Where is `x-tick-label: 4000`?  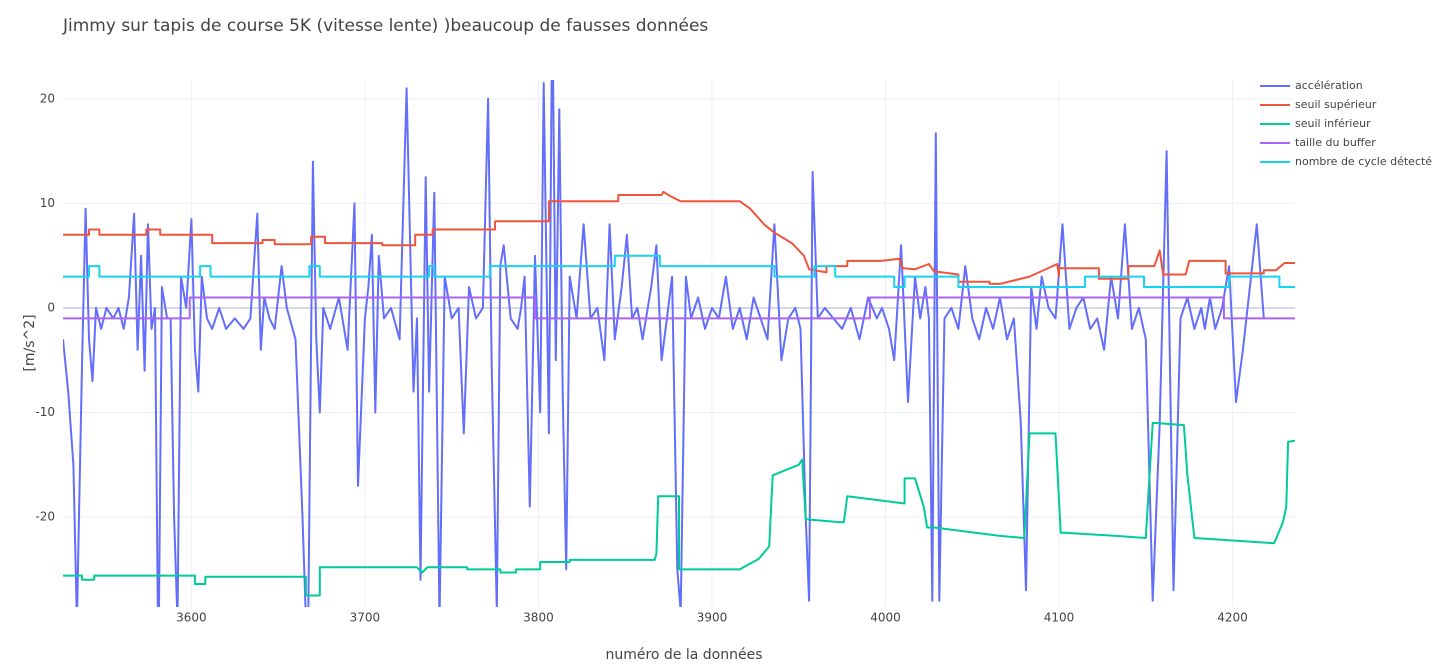 x-tick-label: 4000 is located at coordinates (885, 618).